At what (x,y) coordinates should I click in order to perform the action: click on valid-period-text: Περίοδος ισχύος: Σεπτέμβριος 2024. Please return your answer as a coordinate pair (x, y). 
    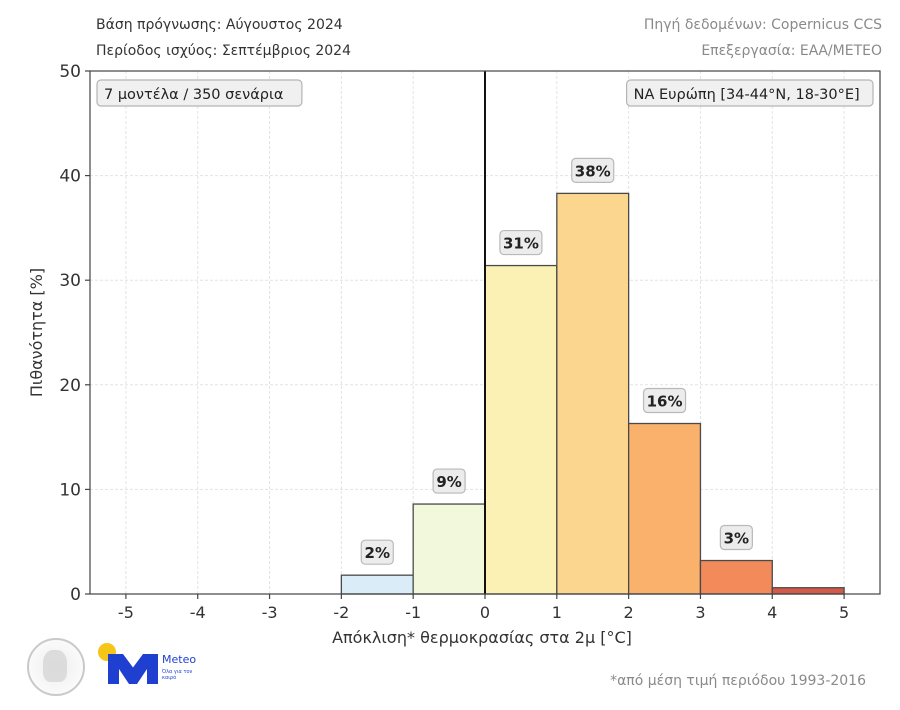
    Looking at the image, I should click on (223, 51).